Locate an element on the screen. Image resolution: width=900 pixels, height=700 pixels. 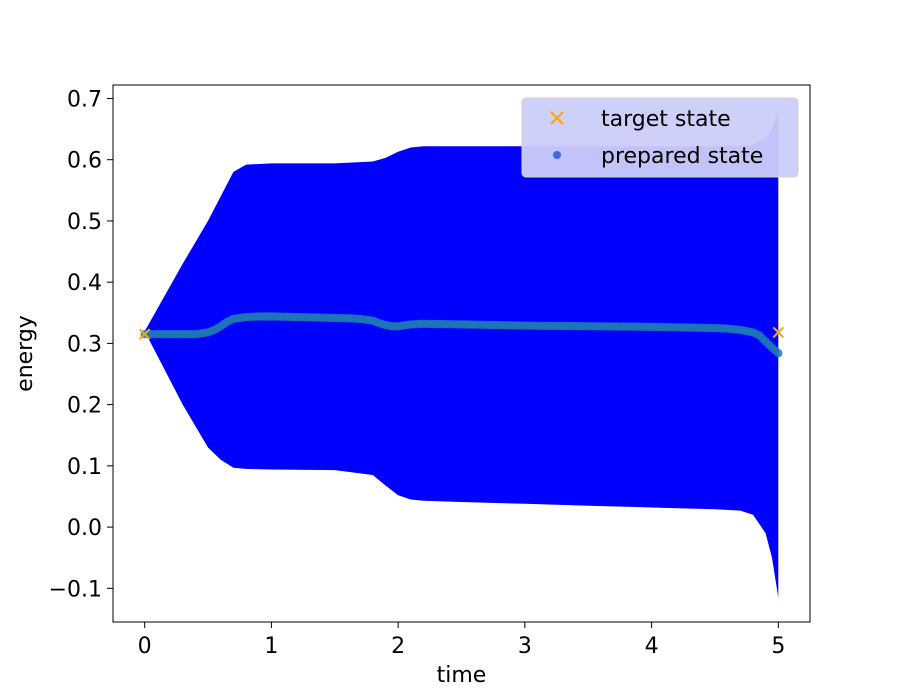
prepared-state-point is located at coordinates (778, 353).